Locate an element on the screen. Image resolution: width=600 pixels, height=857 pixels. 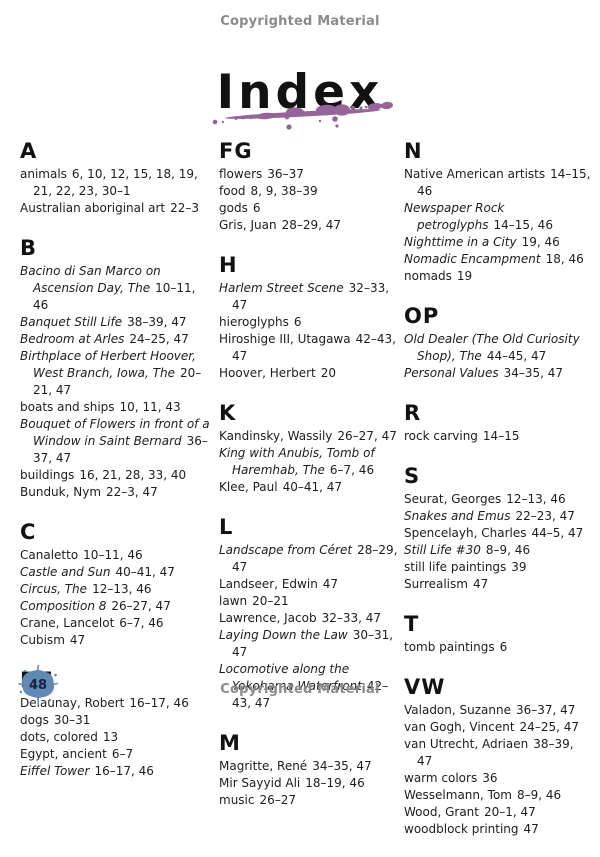
section-heading: VW is located at coordinates (425, 687).